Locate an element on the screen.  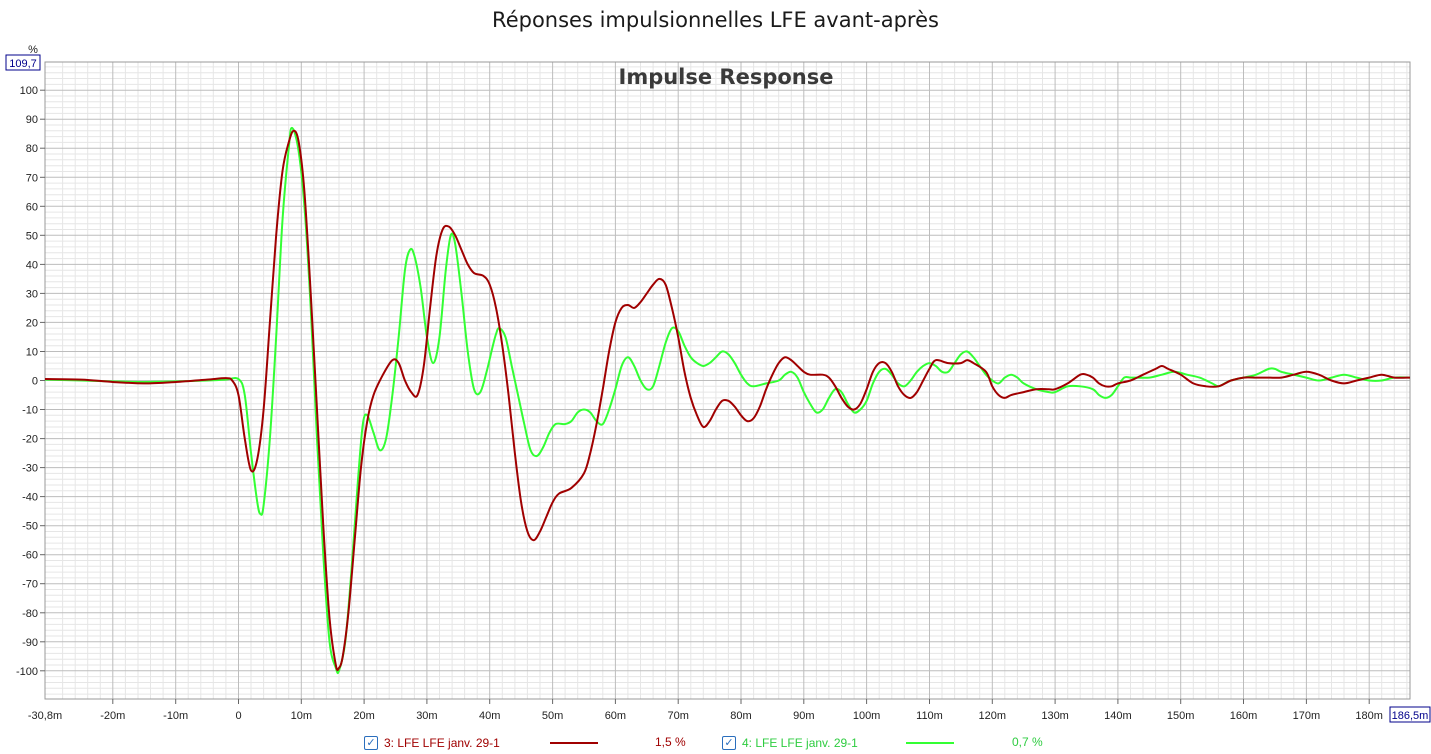
ylim-top-label: 109,7 is located at coordinates (23, 64).